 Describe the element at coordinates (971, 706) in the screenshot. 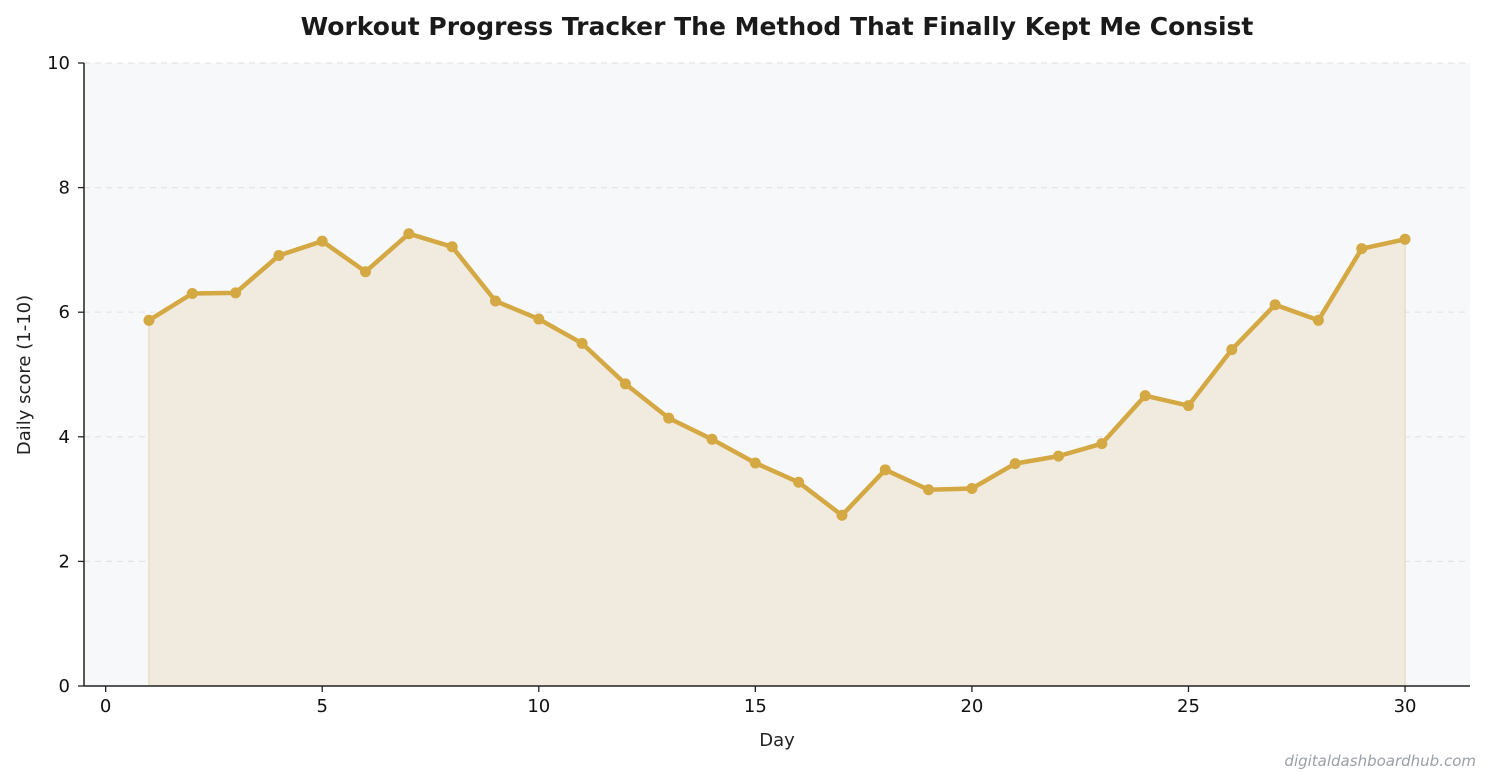

I see `x-tick-label: 20` at that location.